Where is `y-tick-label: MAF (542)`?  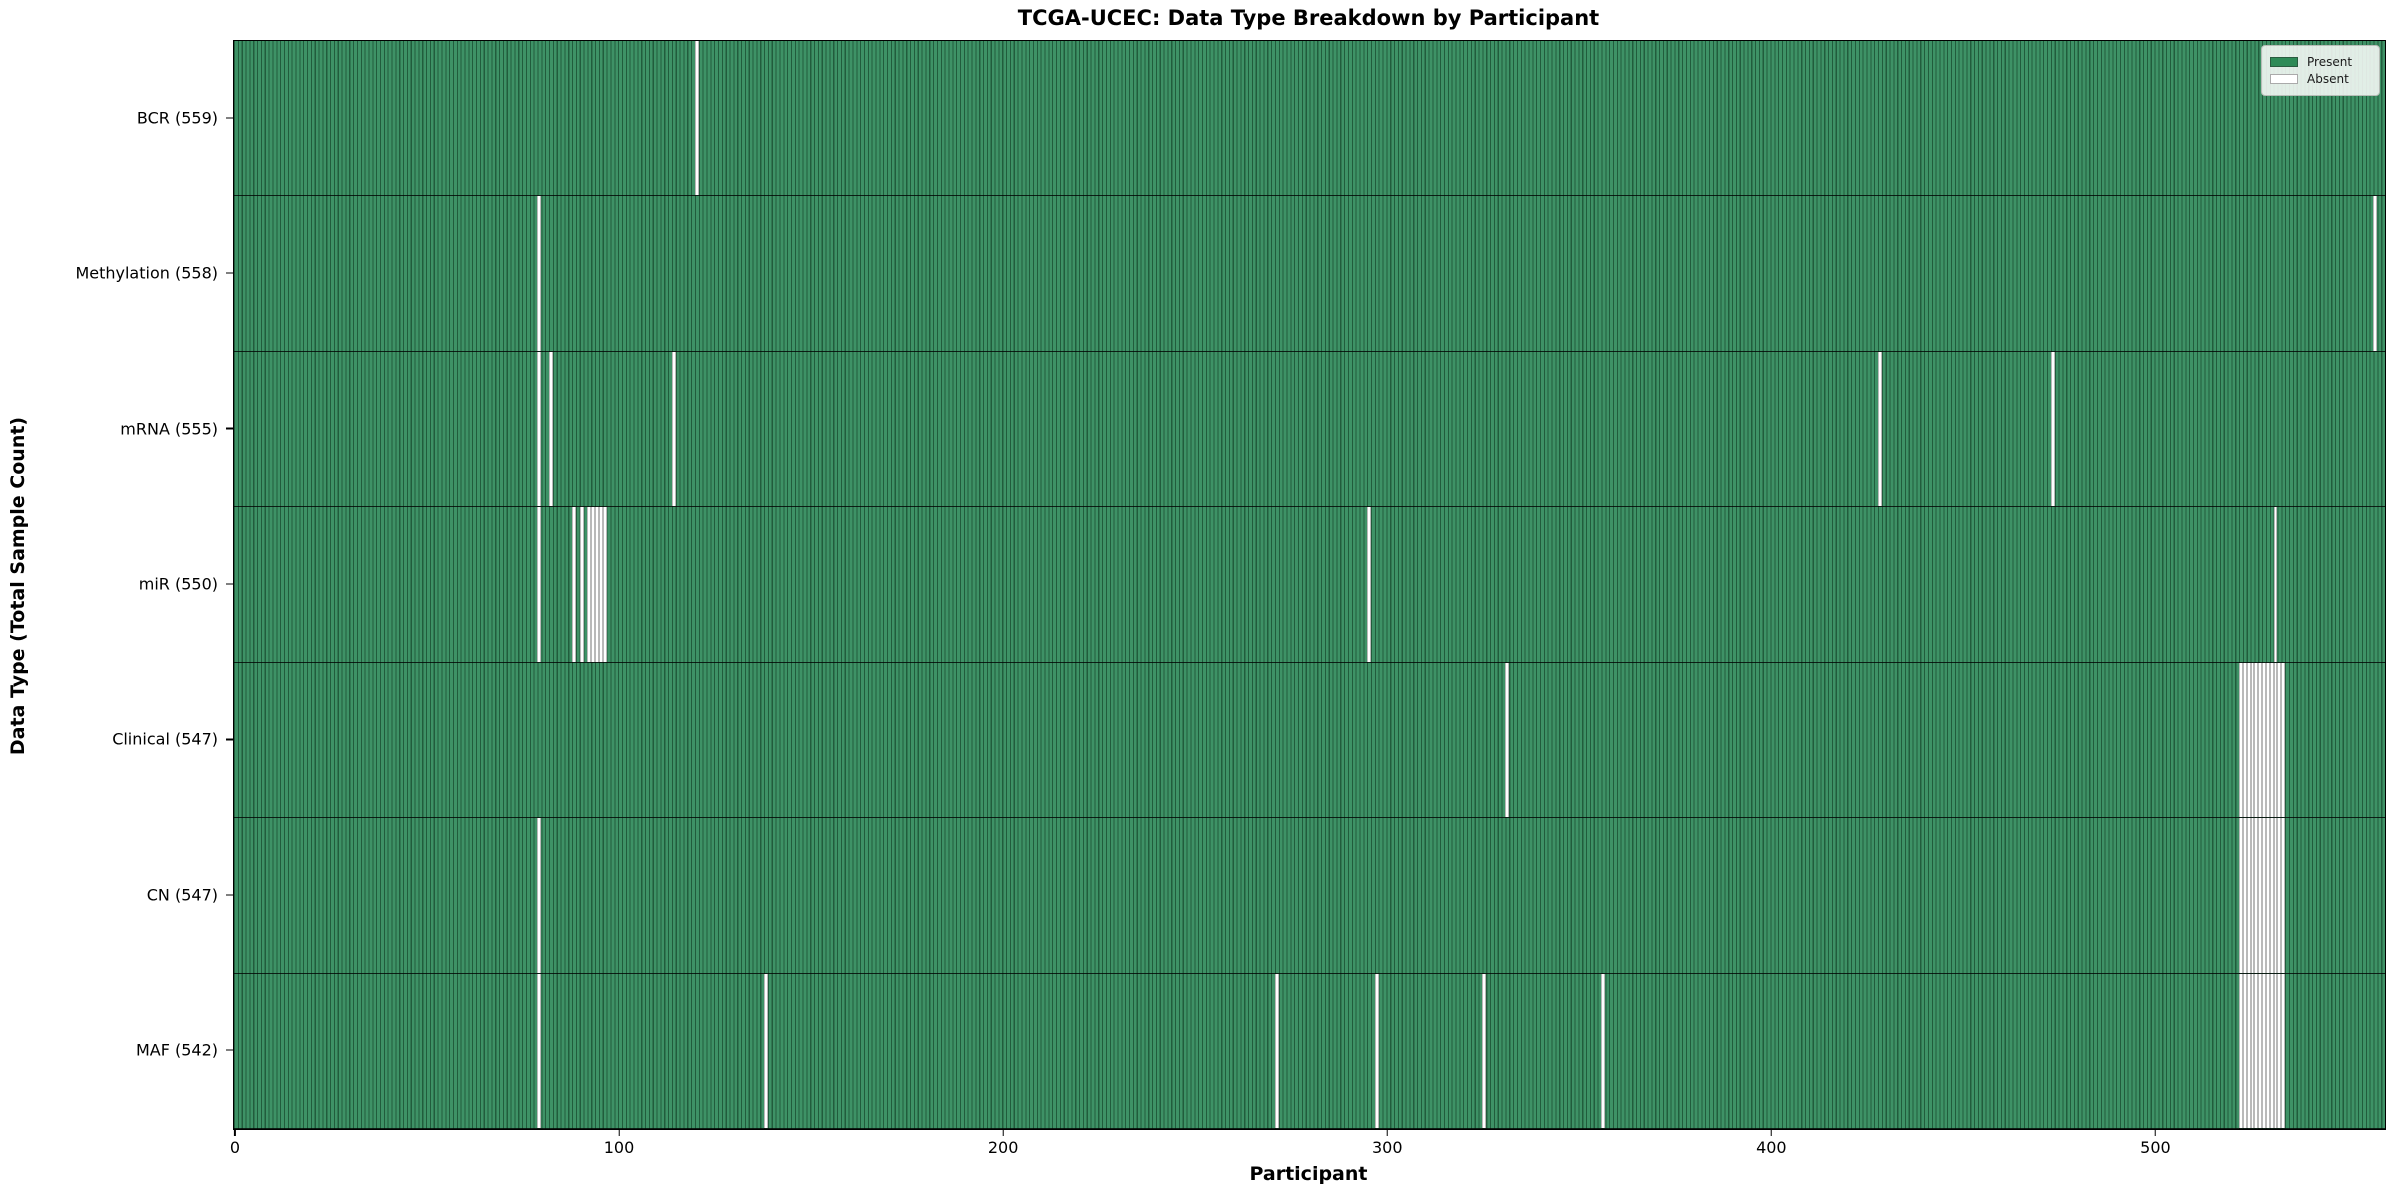
y-tick-label: MAF (542) is located at coordinates (176, 1050).